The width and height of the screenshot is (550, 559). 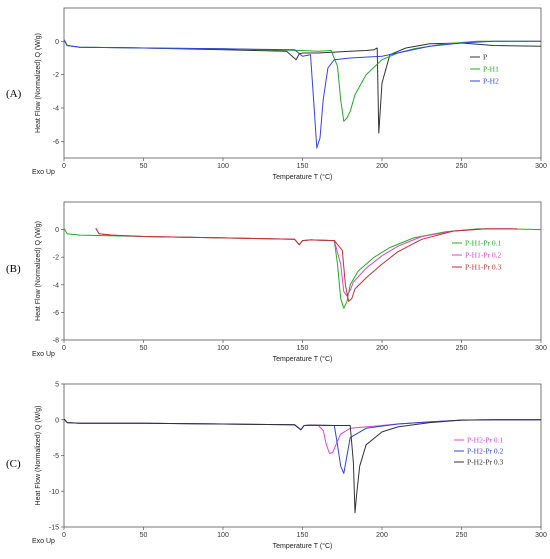 I want to click on legend-entry: P-H1, so click(x=491, y=69).